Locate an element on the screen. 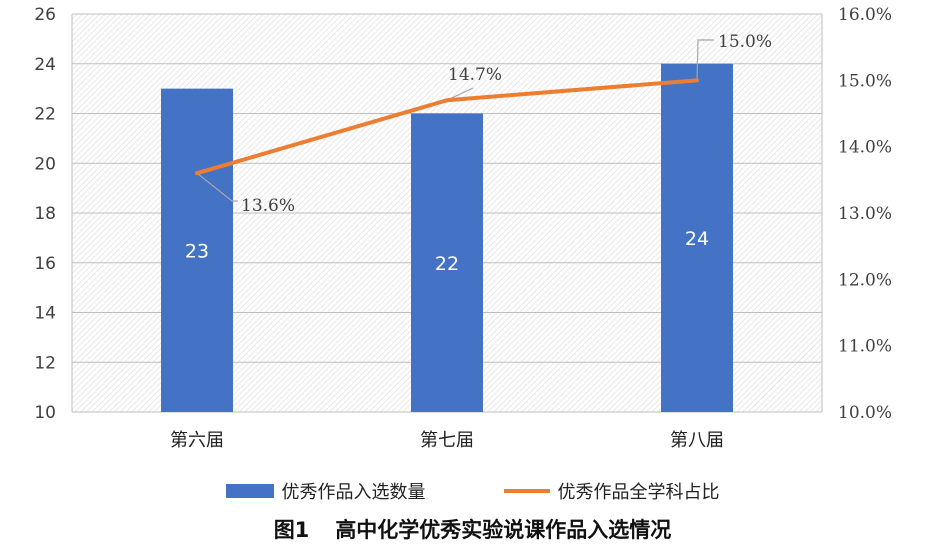  y-right-tick-label: 11.0% is located at coordinates (865, 347).